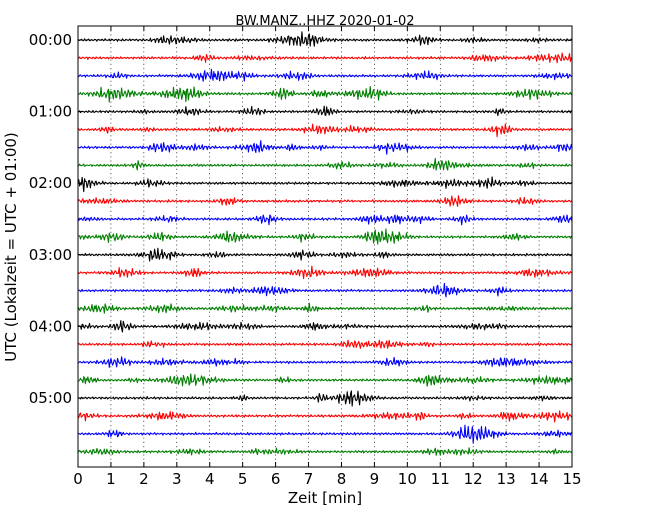 Image resolution: width=650 pixels, height=520 pixels. What do you see at coordinates (210, 479) in the screenshot?
I see `x-tick-label: 4` at bounding box center [210, 479].